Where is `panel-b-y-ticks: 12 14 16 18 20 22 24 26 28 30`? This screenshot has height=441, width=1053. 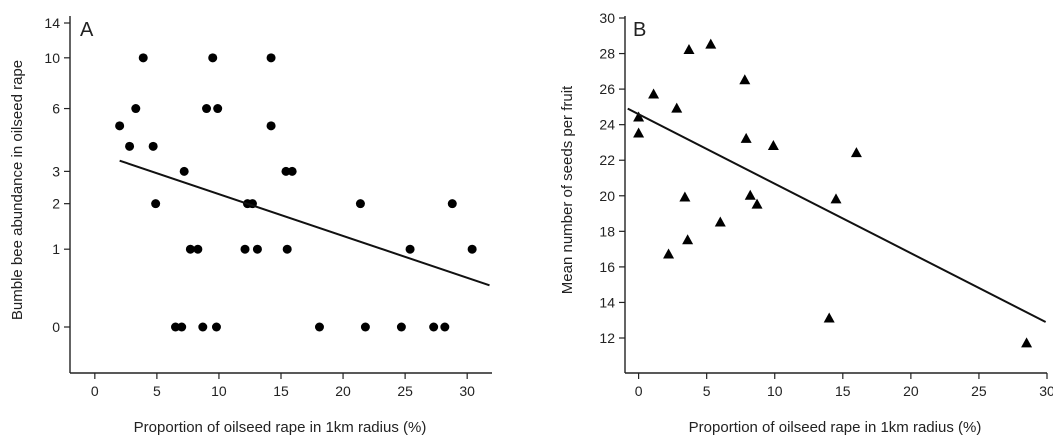
panel-b-y-ticks: 12 14 16 18 20 22 24 26 28 30 is located at coordinates (612, 178).